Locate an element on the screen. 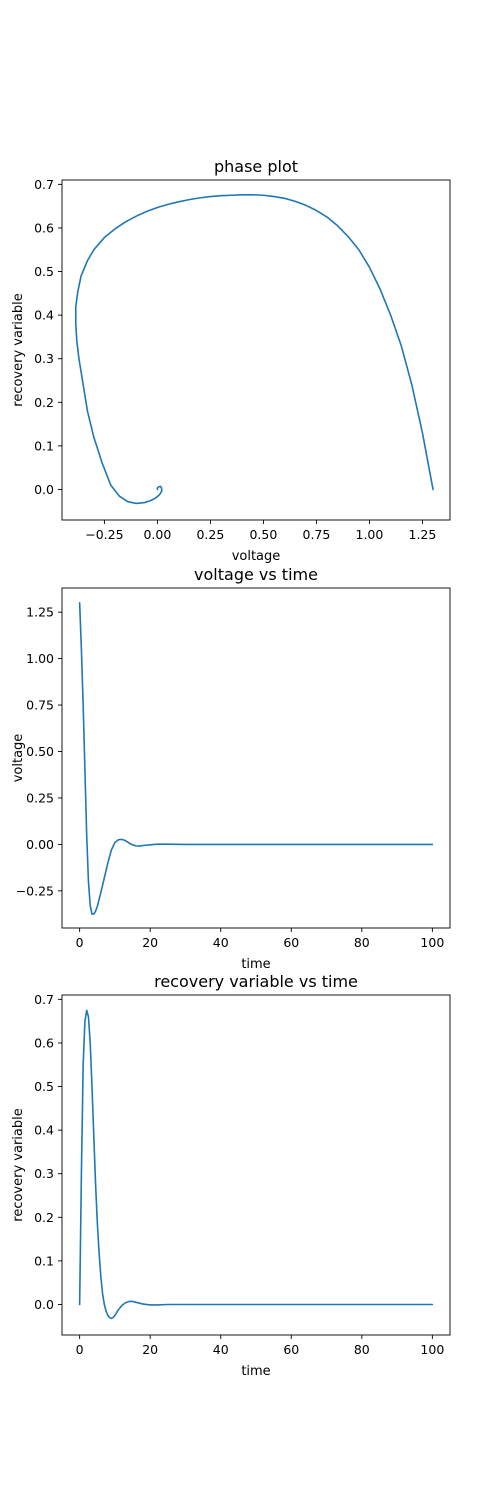 This screenshot has width=500, height=1500. voltage-vs-time-series-line is located at coordinates (256, 758).